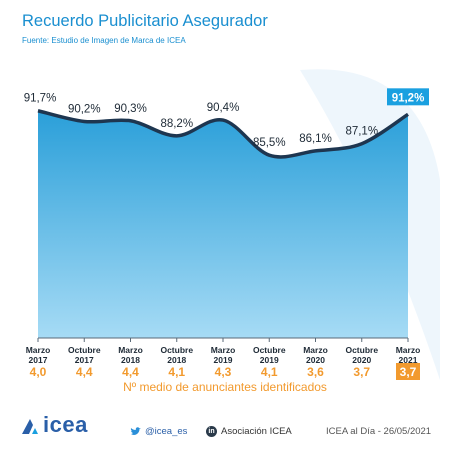 This screenshot has width=450, height=460. Describe the element at coordinates (135, 430) in the screenshot. I see `twitter-bird-icon` at that location.